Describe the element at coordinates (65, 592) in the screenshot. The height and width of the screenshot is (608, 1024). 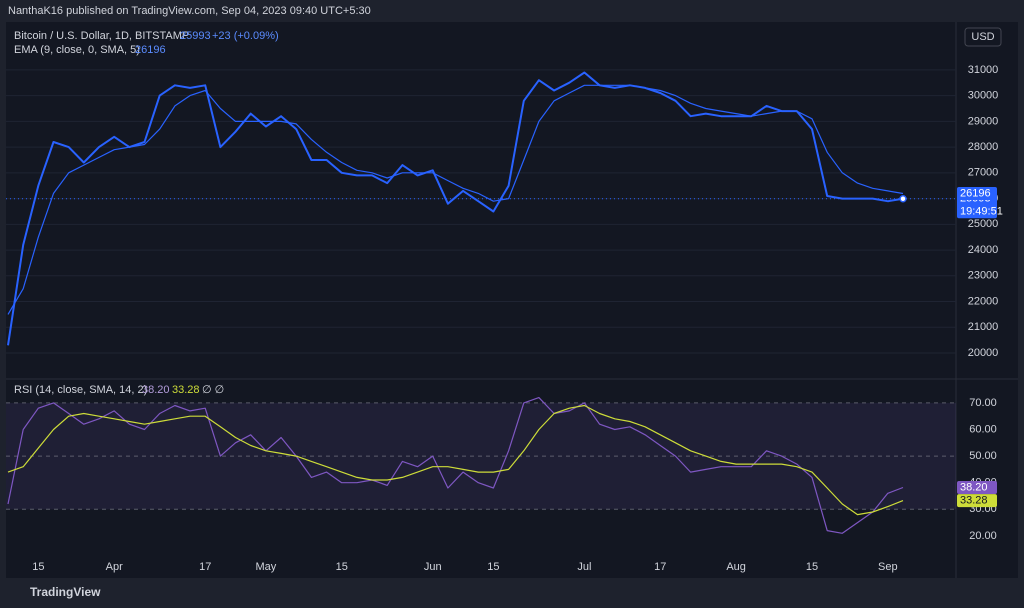
I see `brand: TradingView` at that location.